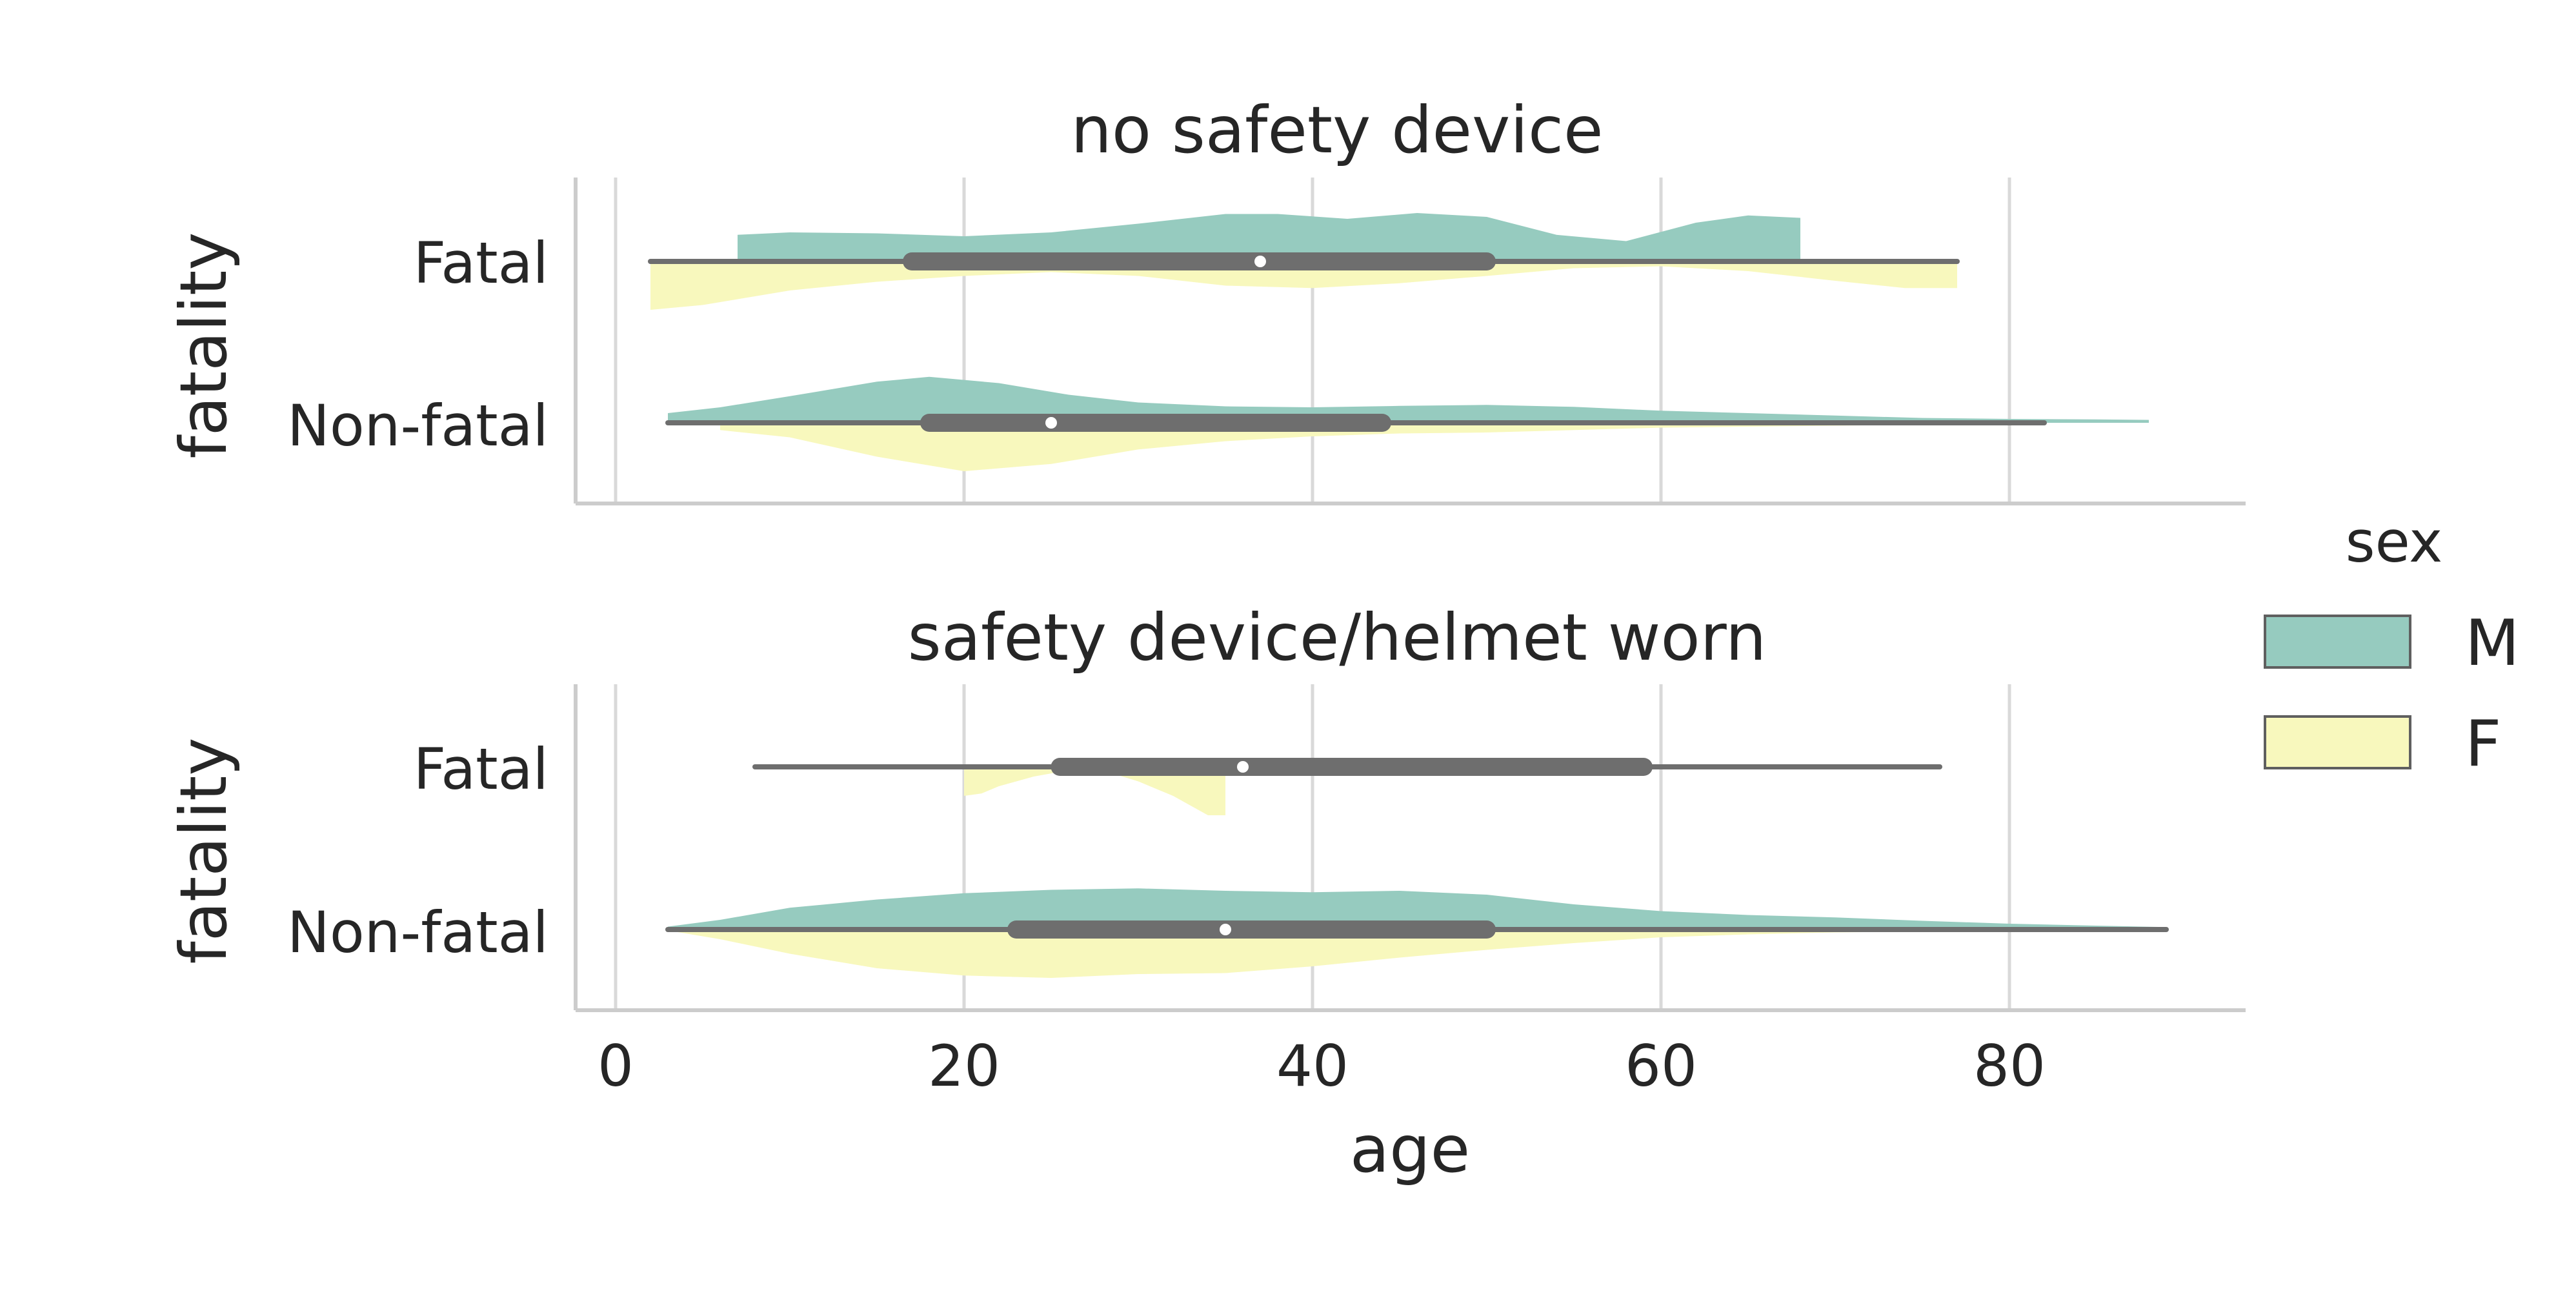 The width and height of the screenshot is (2576, 1291). Describe the element at coordinates (1398, 342) in the screenshot. I see `panel-1-violins` at that location.